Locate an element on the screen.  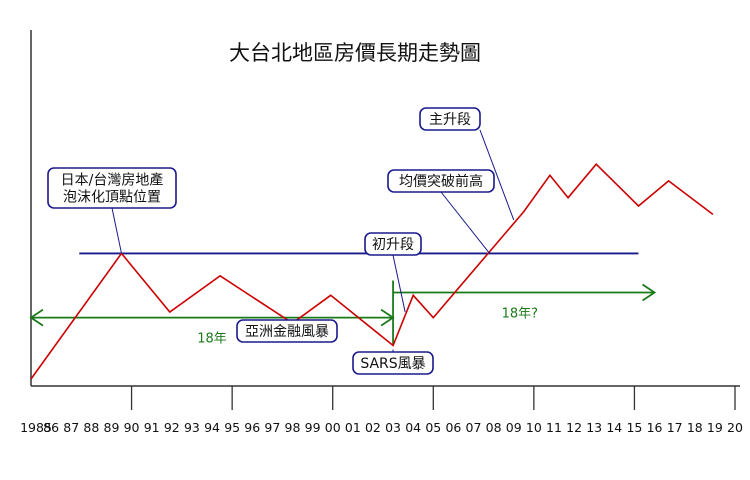
x-tick-label: 86 is located at coordinates (51, 427).